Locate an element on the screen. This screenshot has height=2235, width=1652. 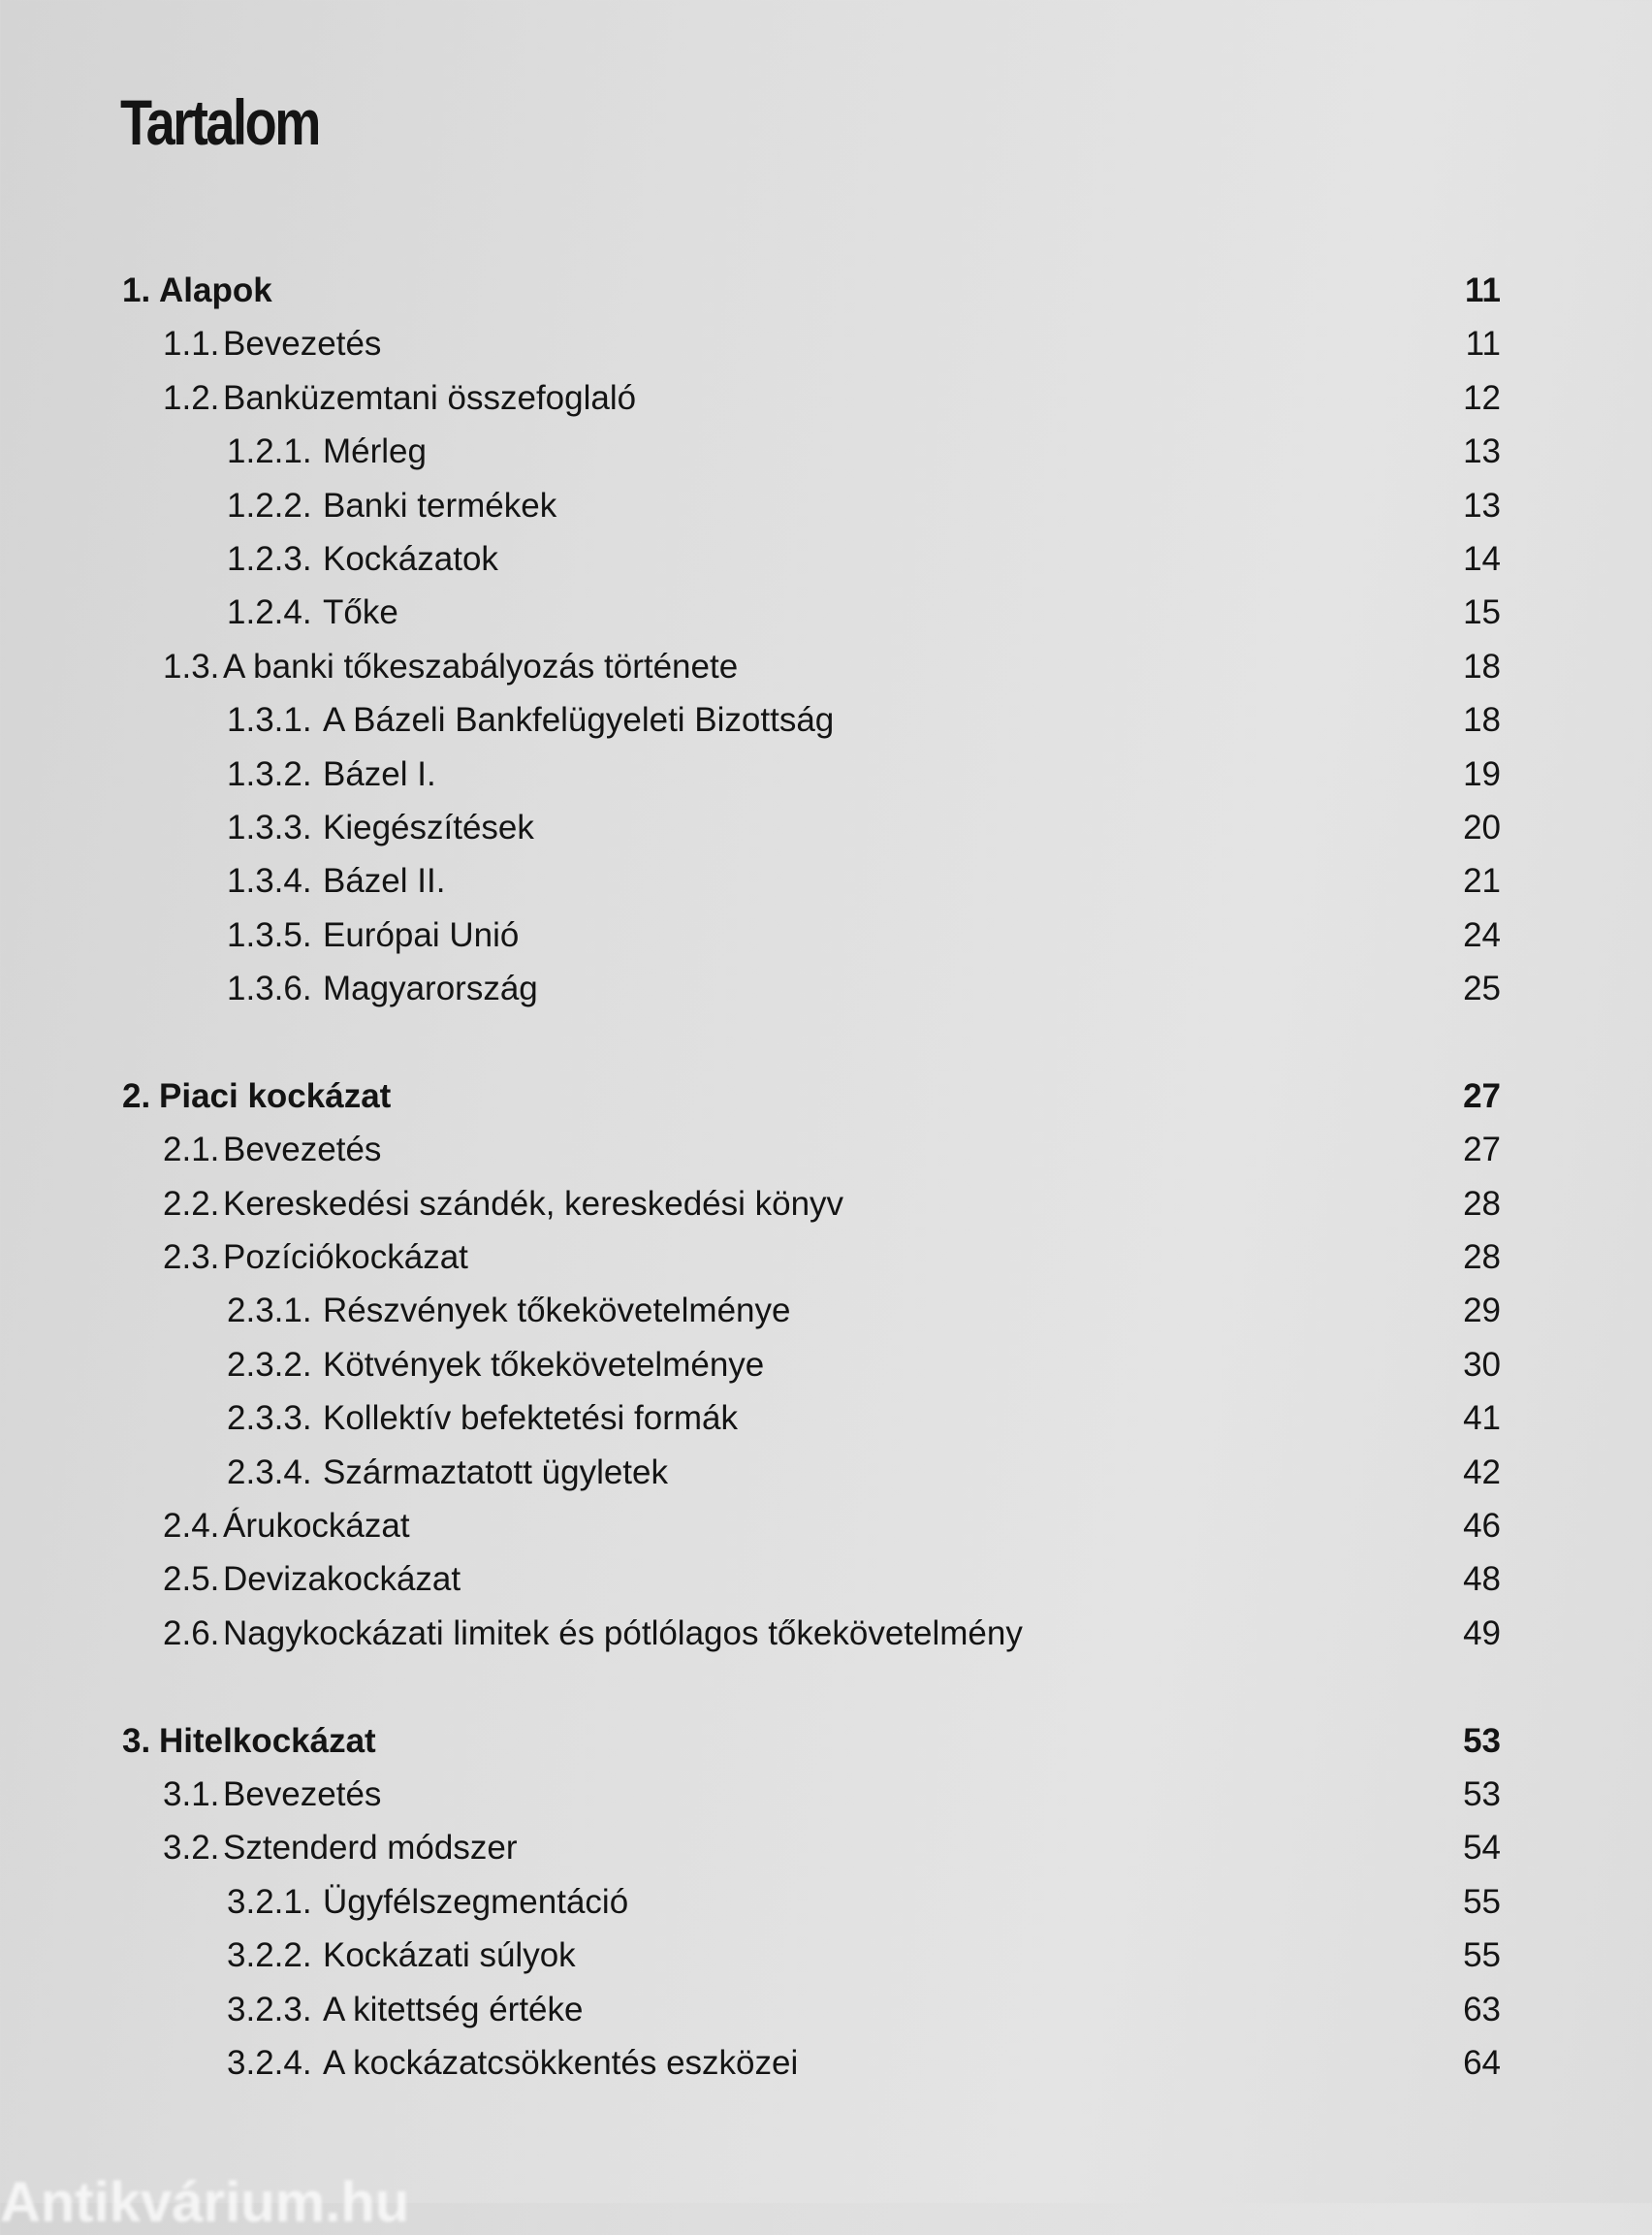
entry-number: 2.3.3. is located at coordinates (270, 1418).